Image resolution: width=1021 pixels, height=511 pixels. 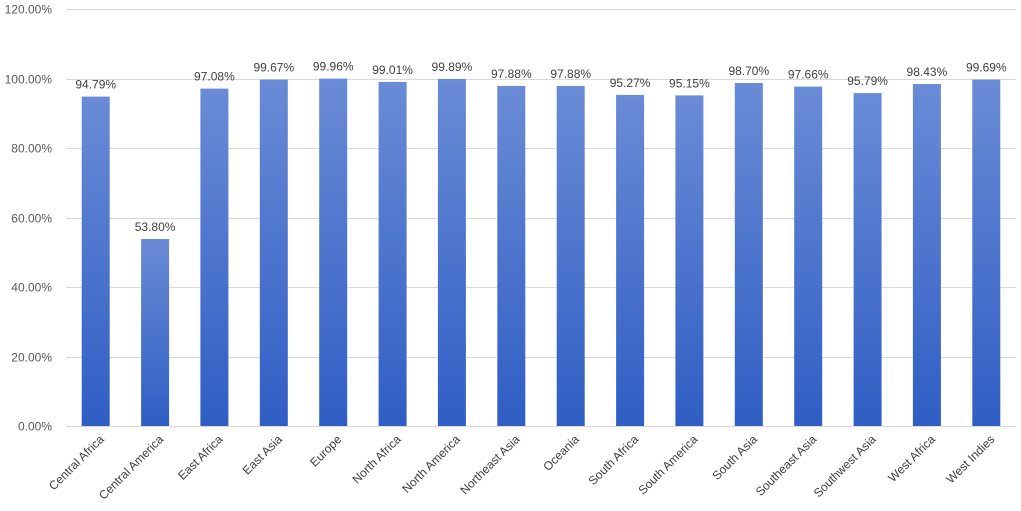 I want to click on data-label: 99.67%, so click(x=273, y=68).